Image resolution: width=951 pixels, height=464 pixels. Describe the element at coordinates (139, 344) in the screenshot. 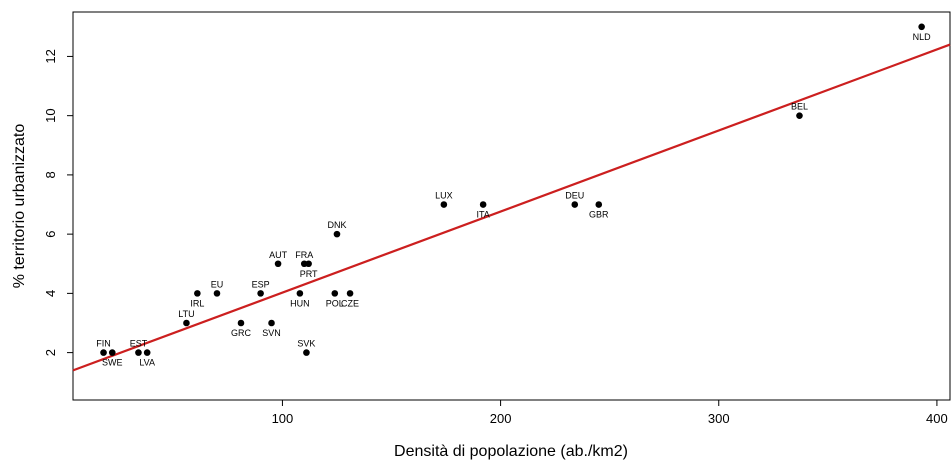

I see `point-label-est: EST` at that location.